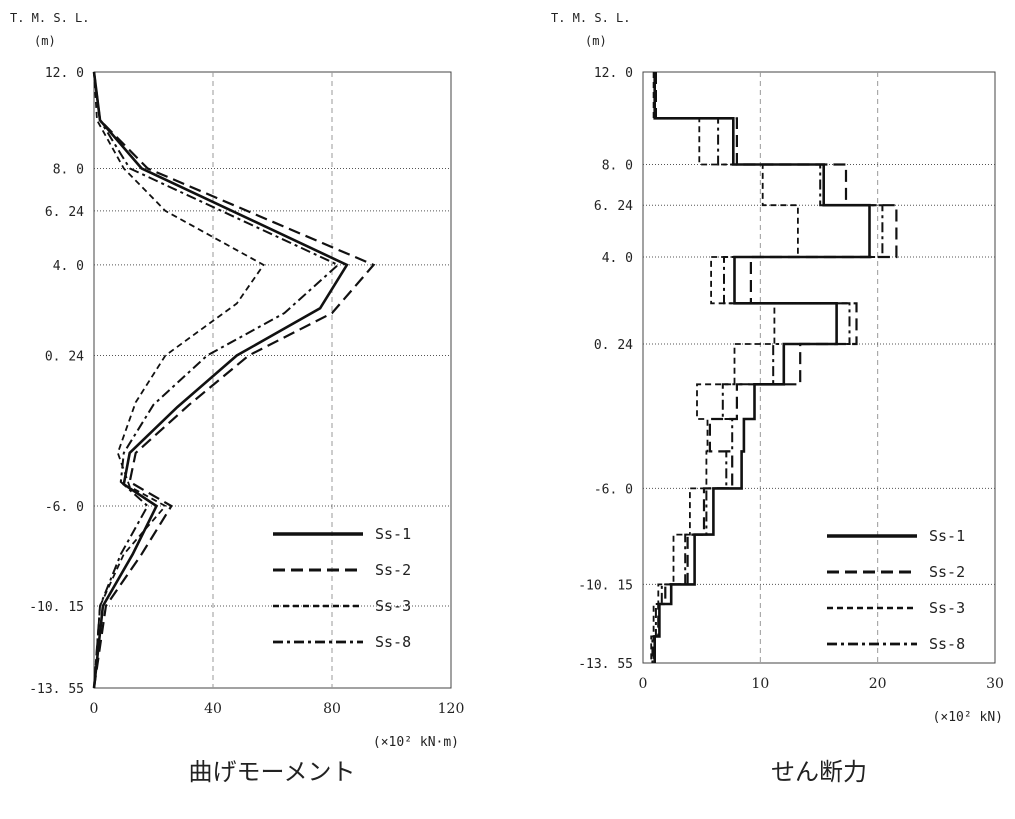 This screenshot has height=819, width=1015. I want to click on x-tick-label: 80, so click(332, 709).